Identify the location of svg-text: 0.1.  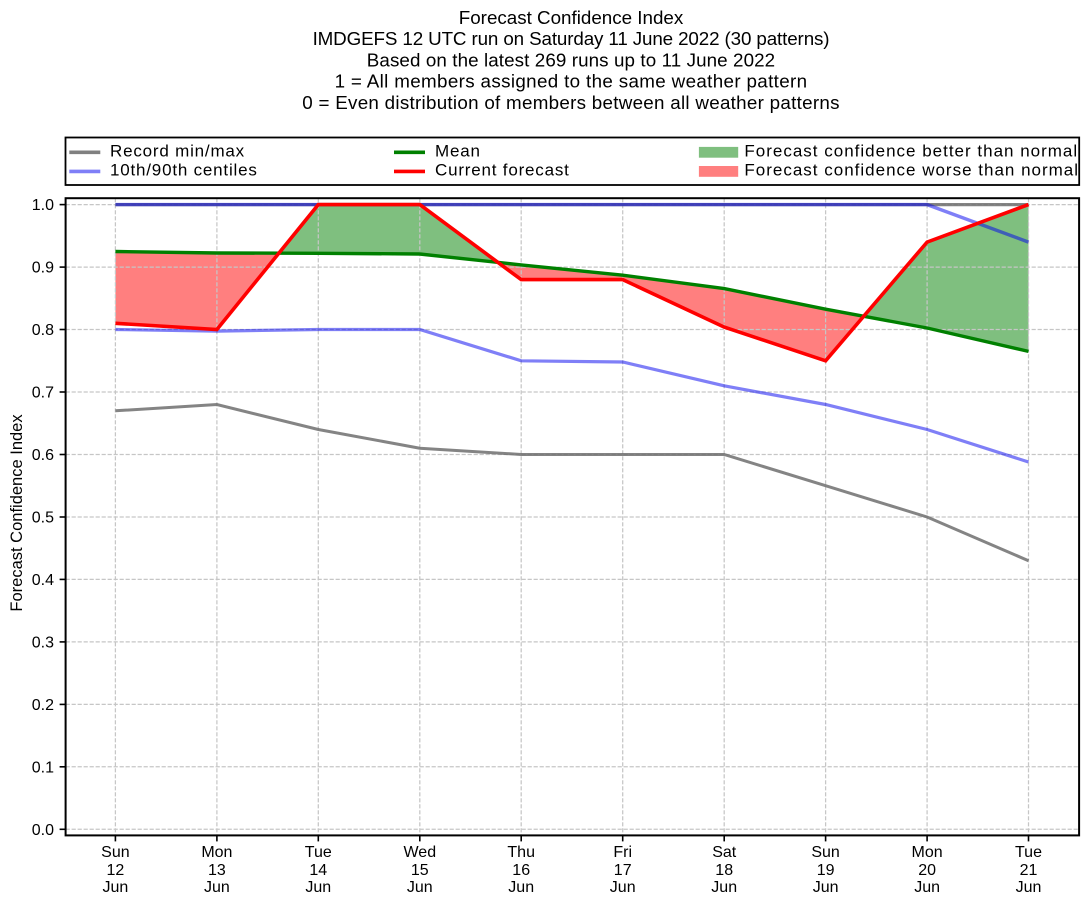
(43, 767).